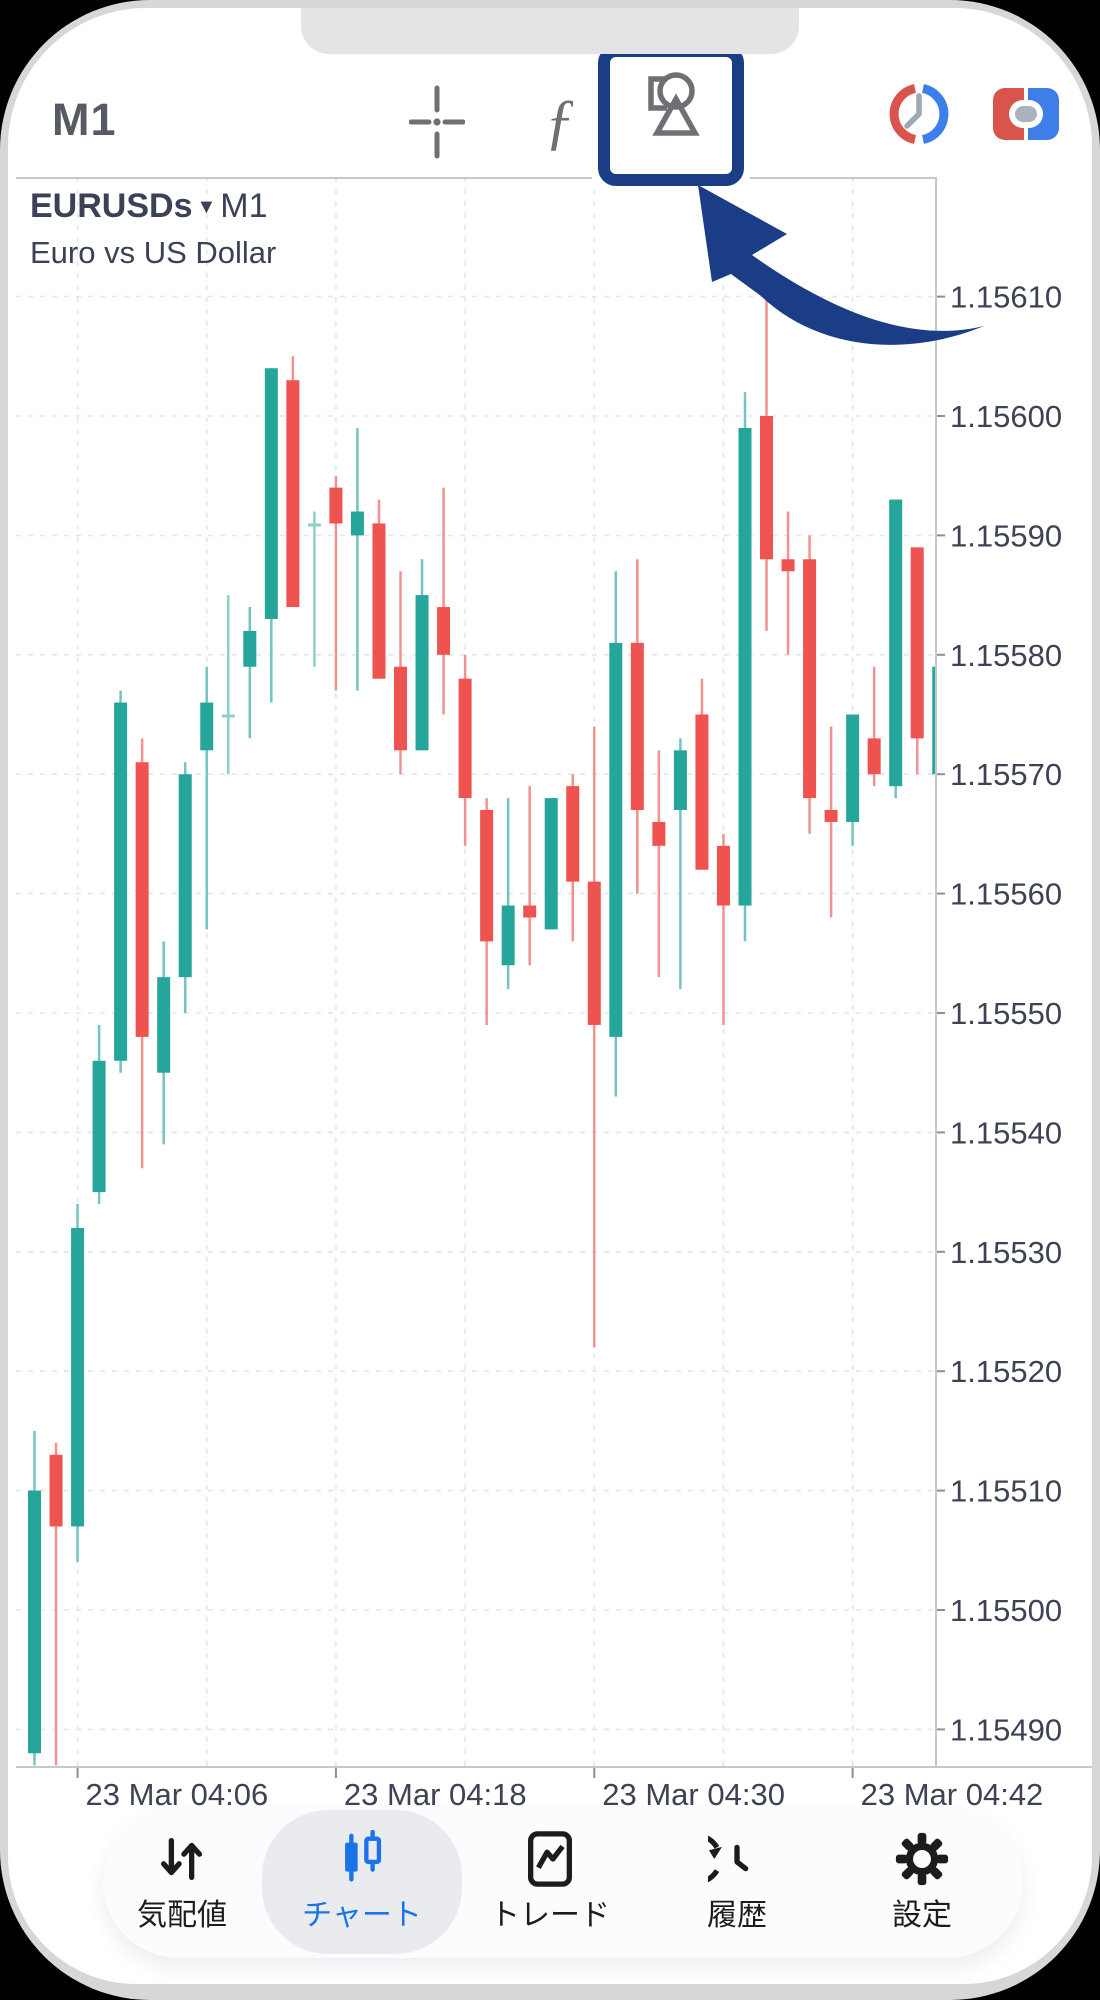 The height and width of the screenshot is (2000, 1100). I want to click on svg-text: 1.15490, so click(1006, 1729).